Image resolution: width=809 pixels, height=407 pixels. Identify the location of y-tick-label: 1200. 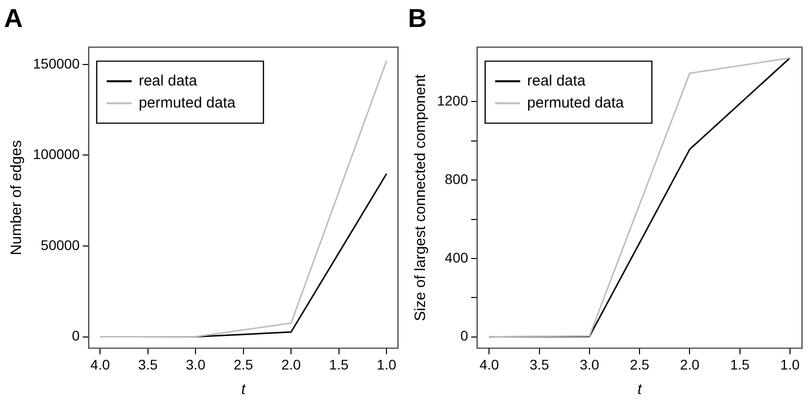
(452, 100).